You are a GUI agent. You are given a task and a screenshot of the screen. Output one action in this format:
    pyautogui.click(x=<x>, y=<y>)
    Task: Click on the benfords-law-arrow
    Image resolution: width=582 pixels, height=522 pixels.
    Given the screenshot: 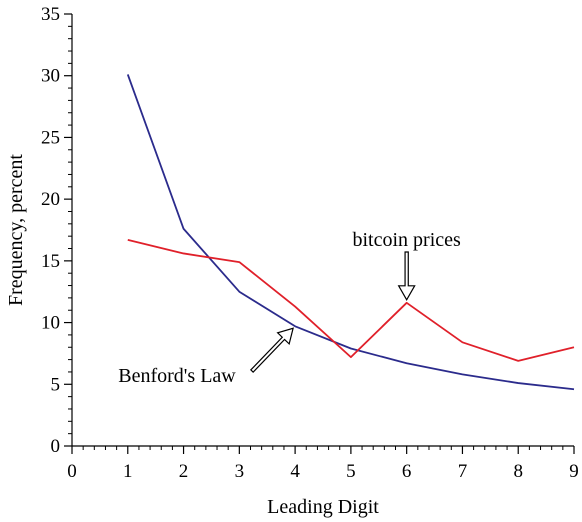 What is the action you would take?
    pyautogui.click(x=271, y=350)
    